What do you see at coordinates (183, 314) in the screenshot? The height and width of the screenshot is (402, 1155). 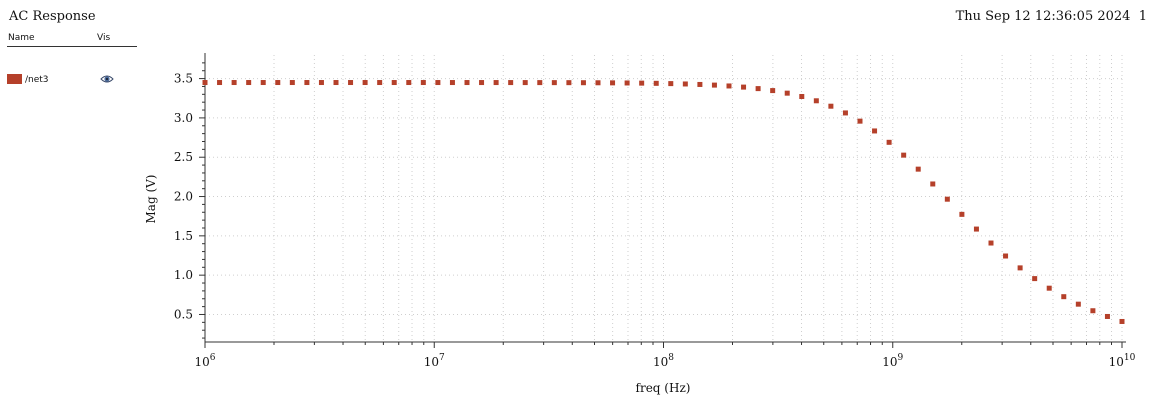 I see `y-tick-label: 0.5` at bounding box center [183, 314].